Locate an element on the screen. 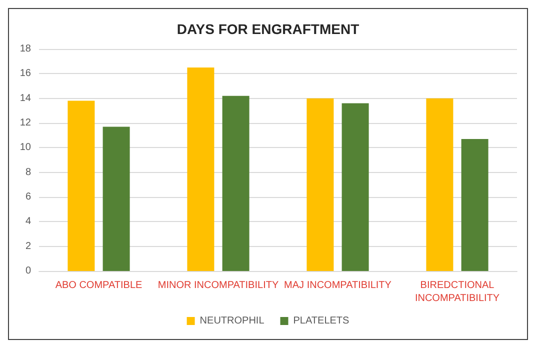  legend-label: PLATELETS is located at coordinates (321, 321).